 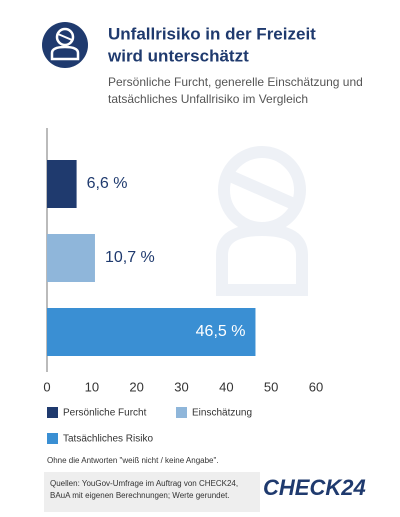 I want to click on logo: CHECK24, so click(x=314, y=487).